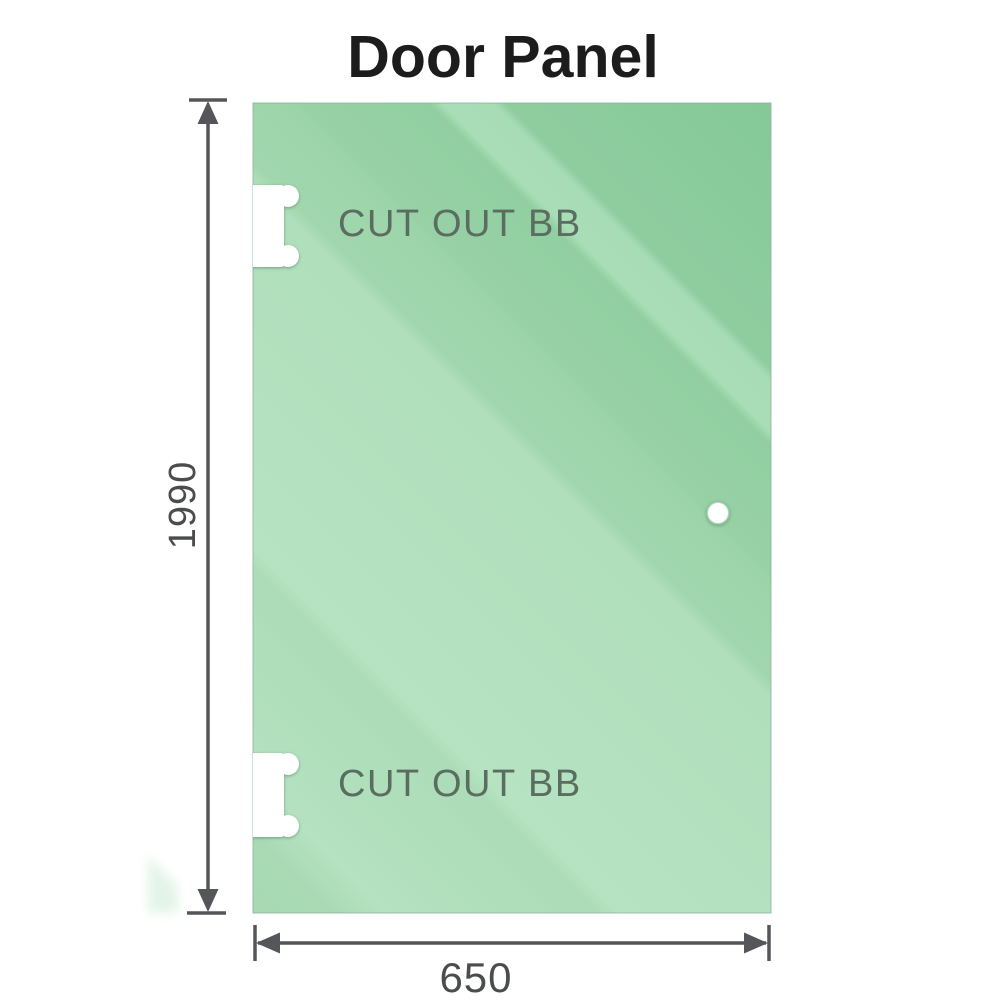 This screenshot has width=1000, height=1000. Describe the element at coordinates (163, 884) in the screenshot. I see `glass-reflection-spill` at that location.